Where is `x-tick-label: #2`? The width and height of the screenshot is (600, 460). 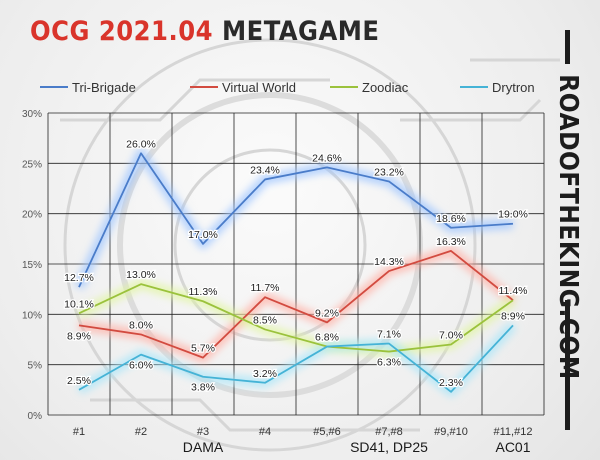
x-tick-label: #2 is located at coordinates (141, 432).